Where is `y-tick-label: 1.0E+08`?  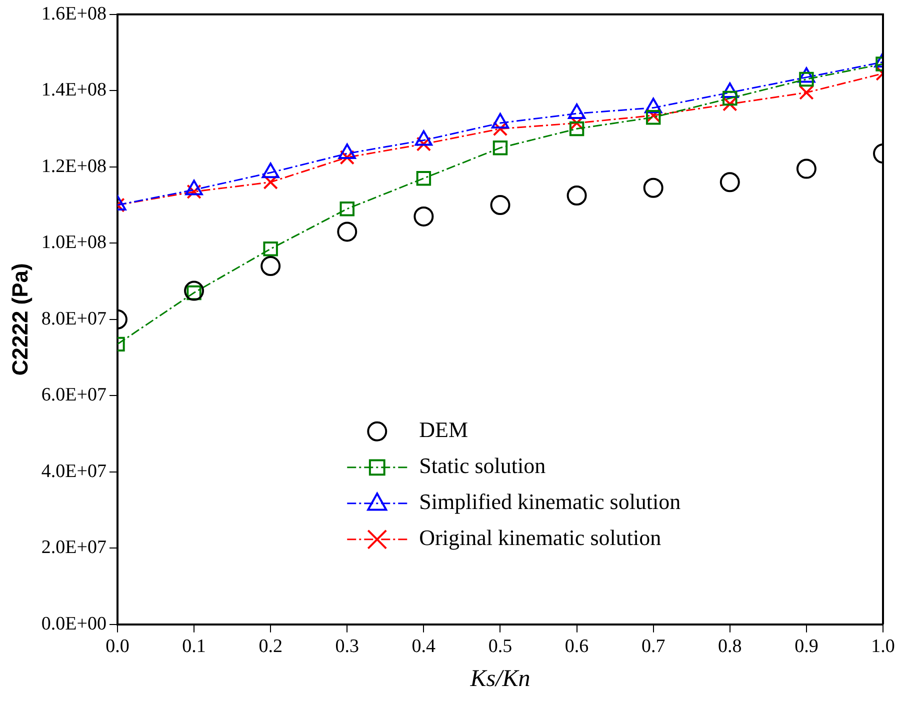 y-tick-label: 1.0E+08 is located at coordinates (73, 243).